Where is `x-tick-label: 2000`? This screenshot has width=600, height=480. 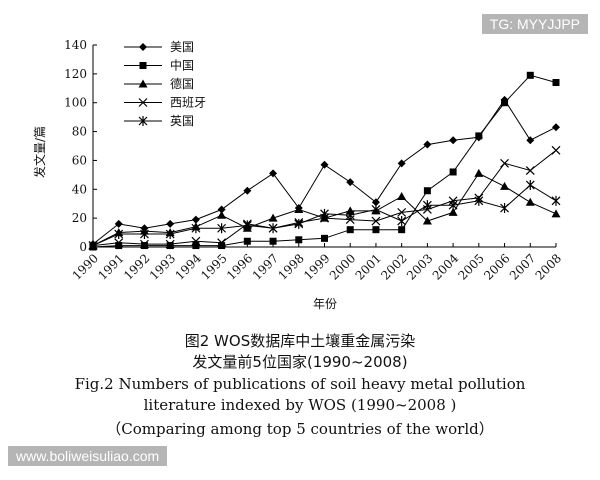
x-tick-label: 2000 is located at coordinates (342, 266).